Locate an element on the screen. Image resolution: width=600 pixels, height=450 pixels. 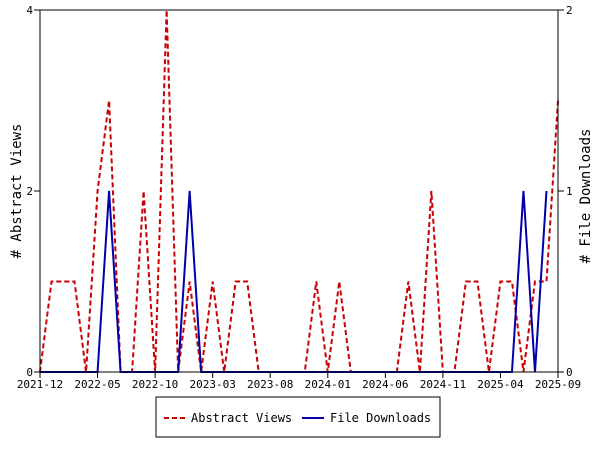
x-tick-label: 2024-06 is located at coordinates (385, 384).